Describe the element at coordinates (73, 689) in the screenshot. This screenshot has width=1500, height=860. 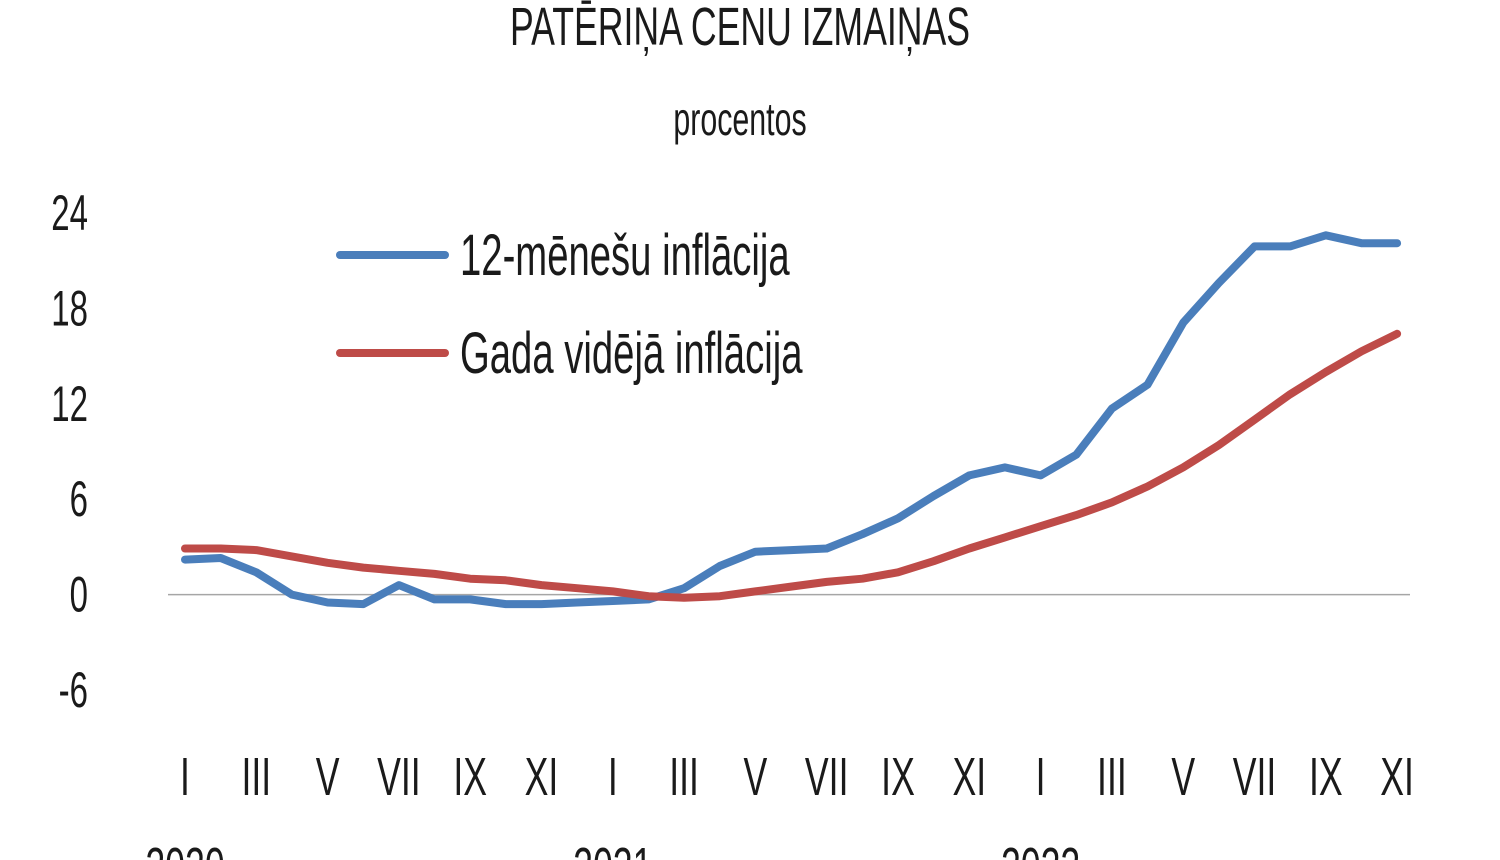
I see `y-tick-label: -6` at that location.